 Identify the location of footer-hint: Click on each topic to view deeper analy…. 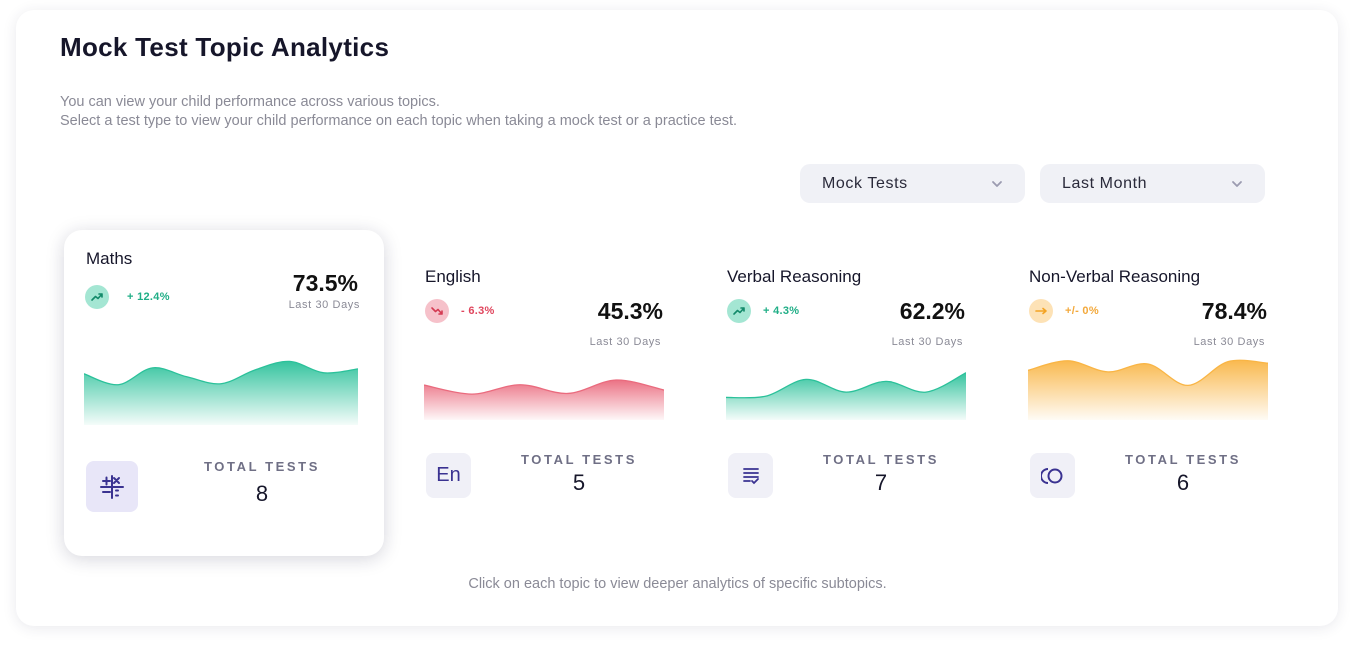
(677, 584).